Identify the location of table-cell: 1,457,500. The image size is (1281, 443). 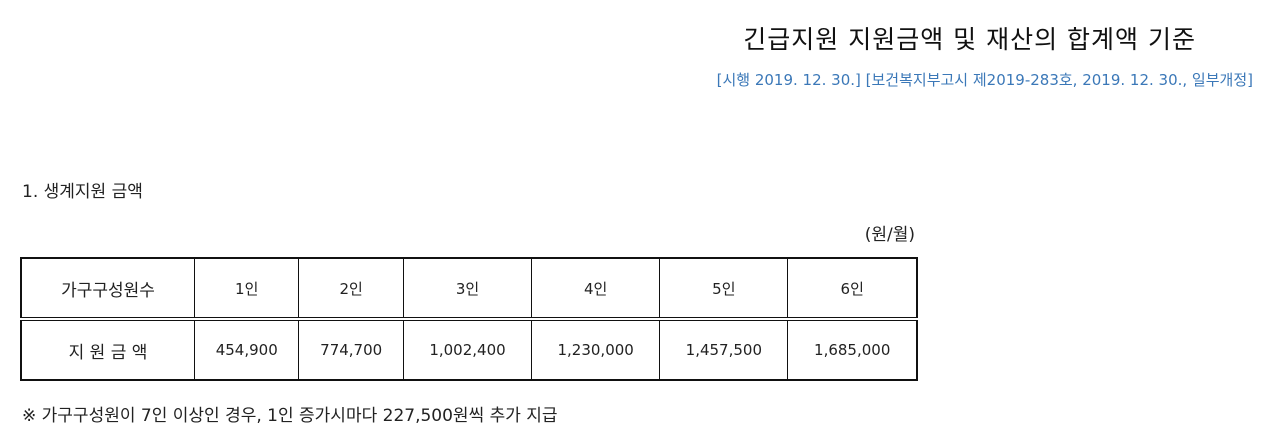
(724, 349).